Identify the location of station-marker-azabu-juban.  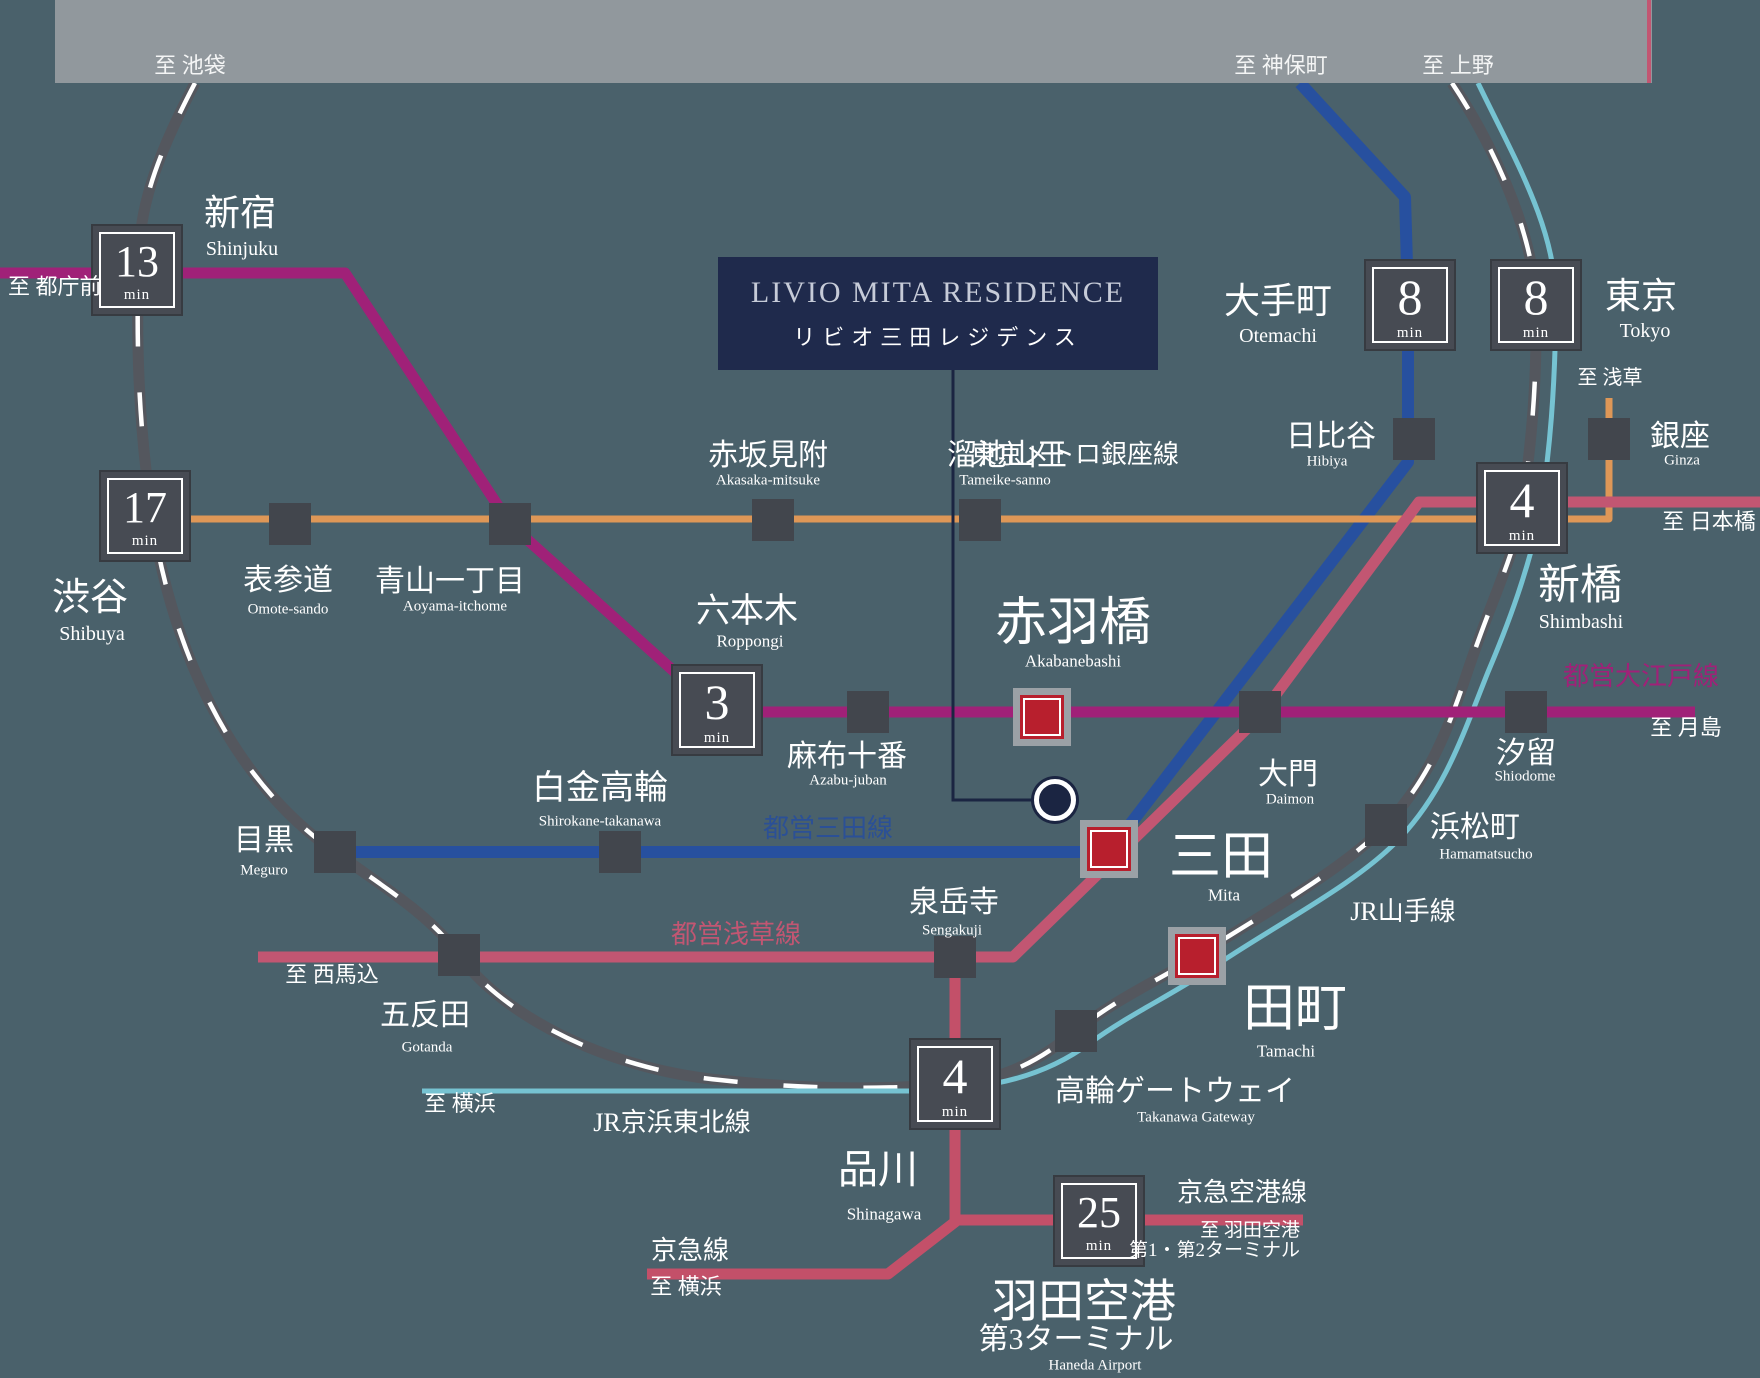
(868, 712).